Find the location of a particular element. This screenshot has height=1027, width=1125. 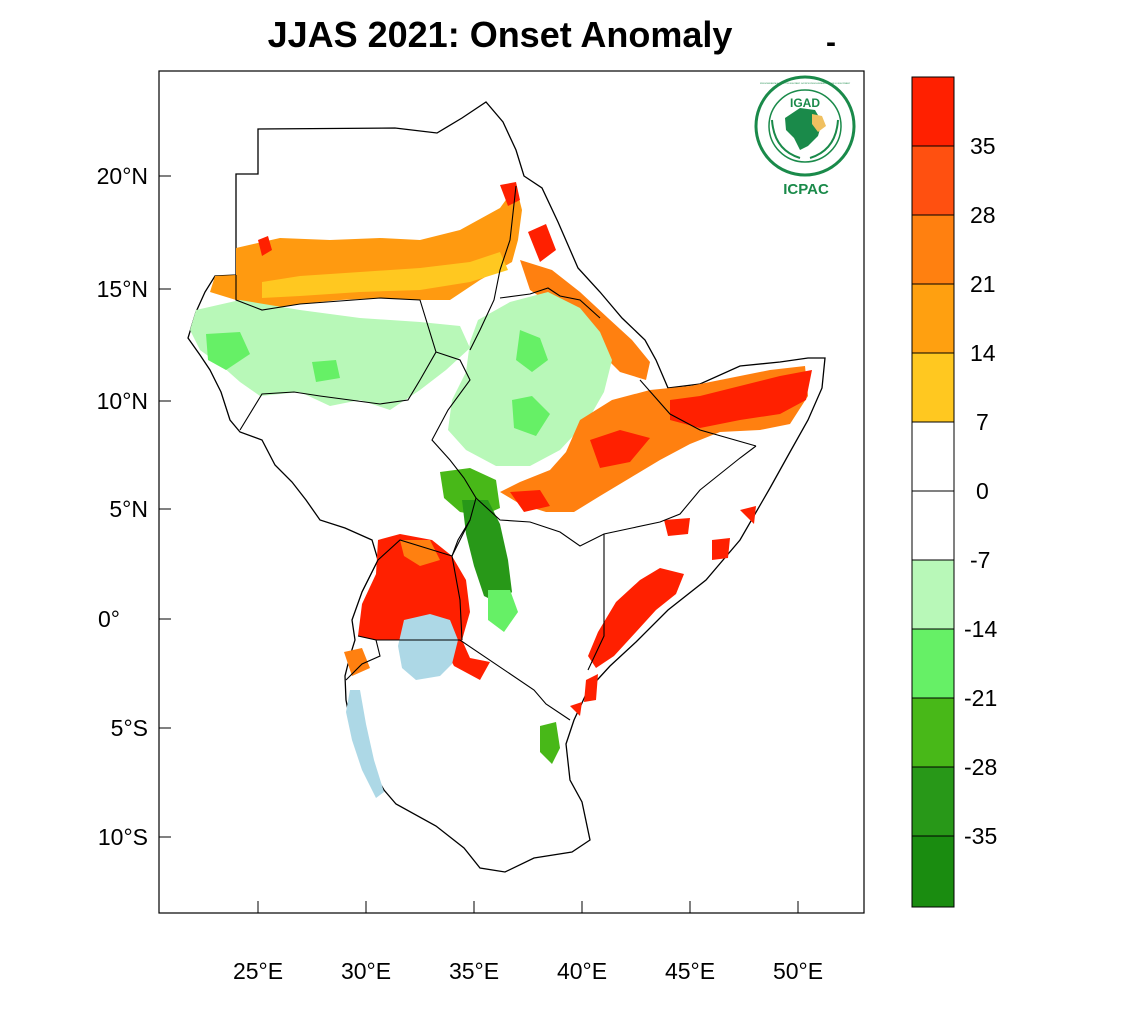

colorbar-label-7: -7 is located at coordinates (980, 560).